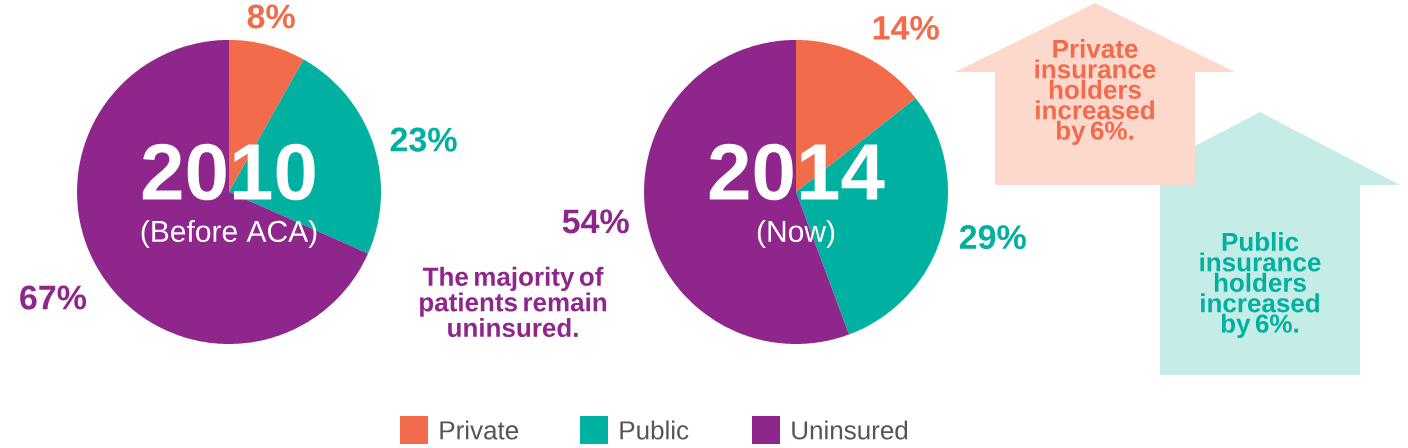  Describe the element at coordinates (1260, 285) in the screenshot. I see `text: Public insurance holders increased by 6%.` at that location.